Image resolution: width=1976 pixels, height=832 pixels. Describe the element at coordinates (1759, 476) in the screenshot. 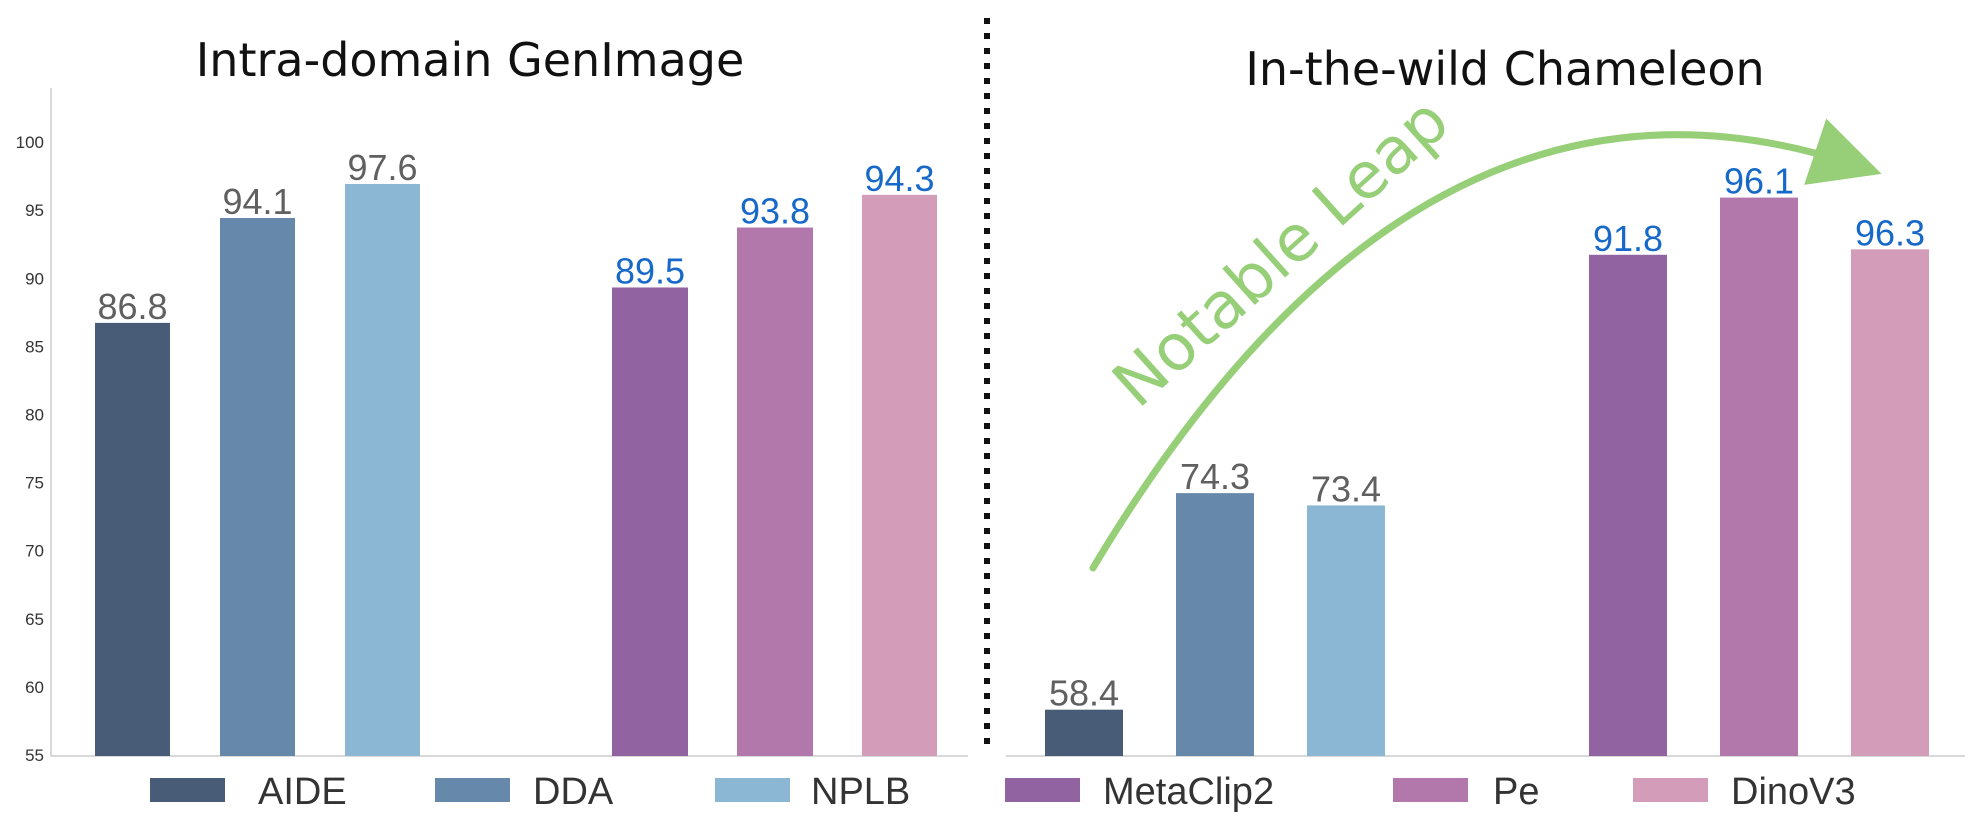

I see `right-bar-pe` at that location.